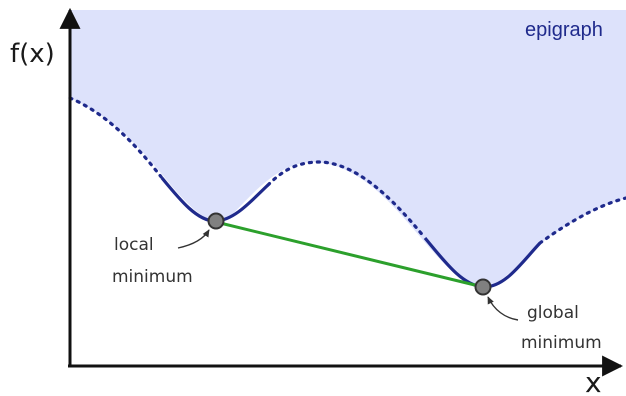 The image size is (626, 396). I want to click on global-minimum-label-line1: global, so click(553, 313).